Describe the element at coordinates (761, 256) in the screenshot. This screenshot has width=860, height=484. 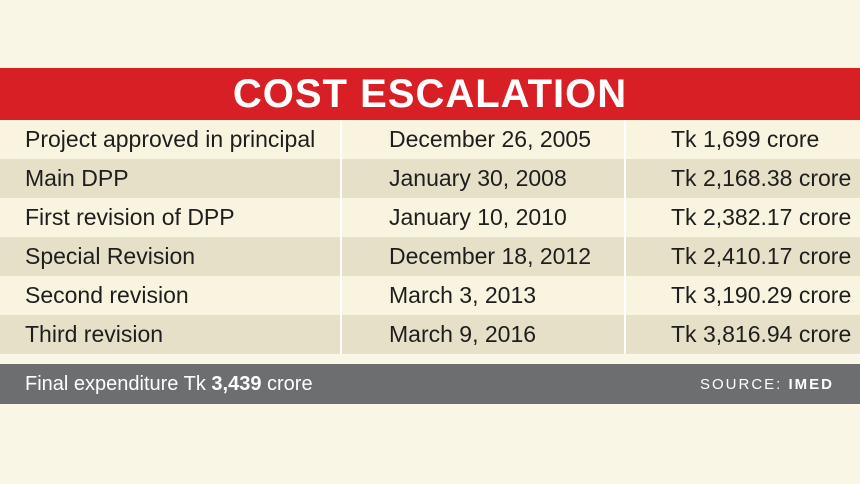
I see `table-cell-cost: Tk 2,410.17 crore` at that location.